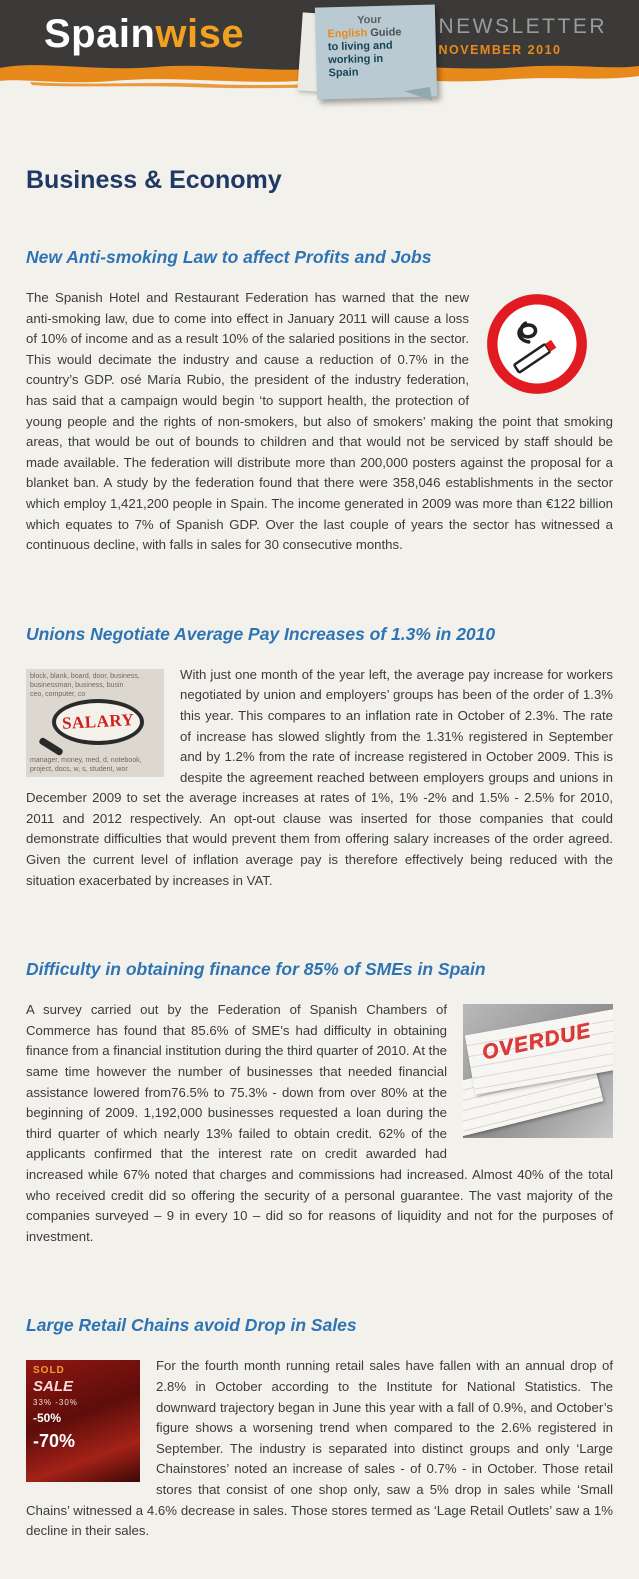 Image resolution: width=639 pixels, height=1579 pixels. What do you see at coordinates (49, 1371) in the screenshot?
I see `retail-sold-text: SOLD` at bounding box center [49, 1371].